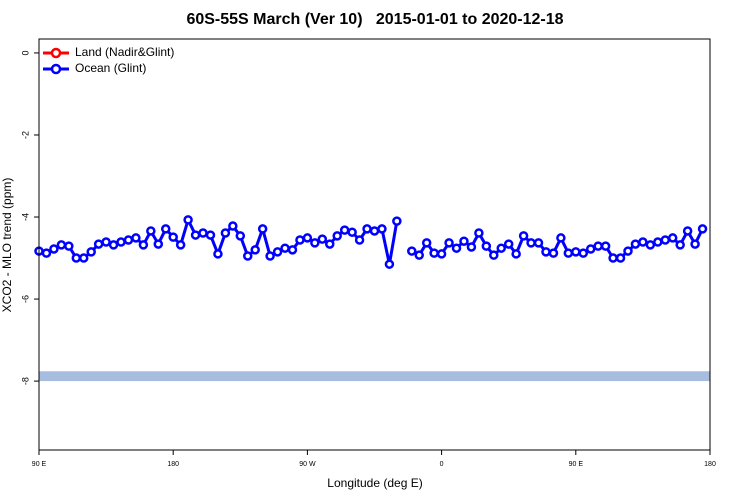 The image size is (750, 500). Describe the element at coordinates (374, 376) in the screenshot. I see `band` at that location.